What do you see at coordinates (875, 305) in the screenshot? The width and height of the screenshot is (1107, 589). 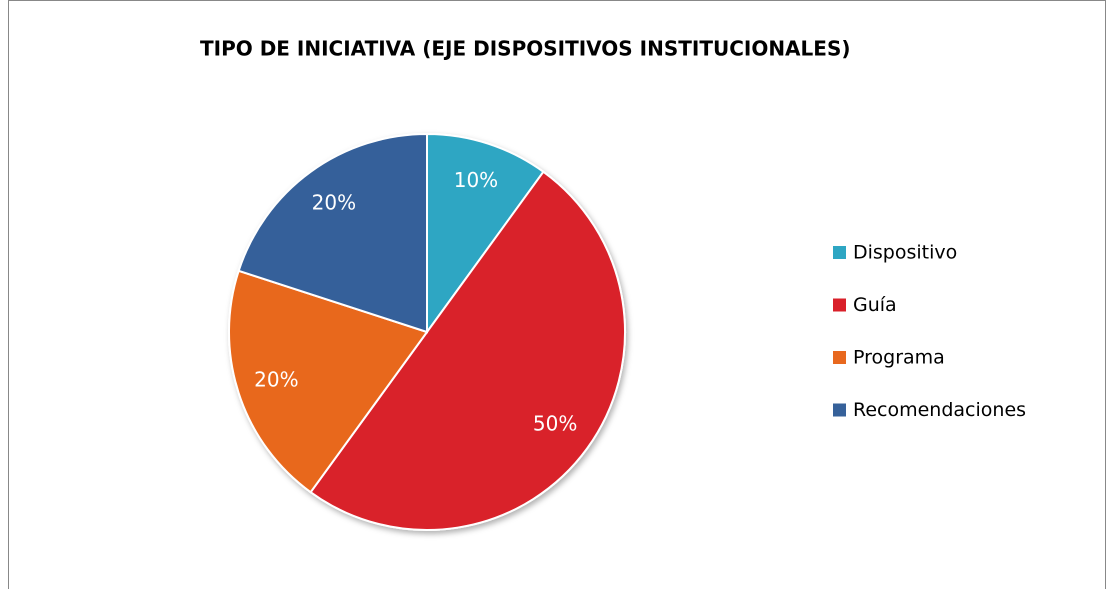 I see `legend-label: Guía` at bounding box center [875, 305].